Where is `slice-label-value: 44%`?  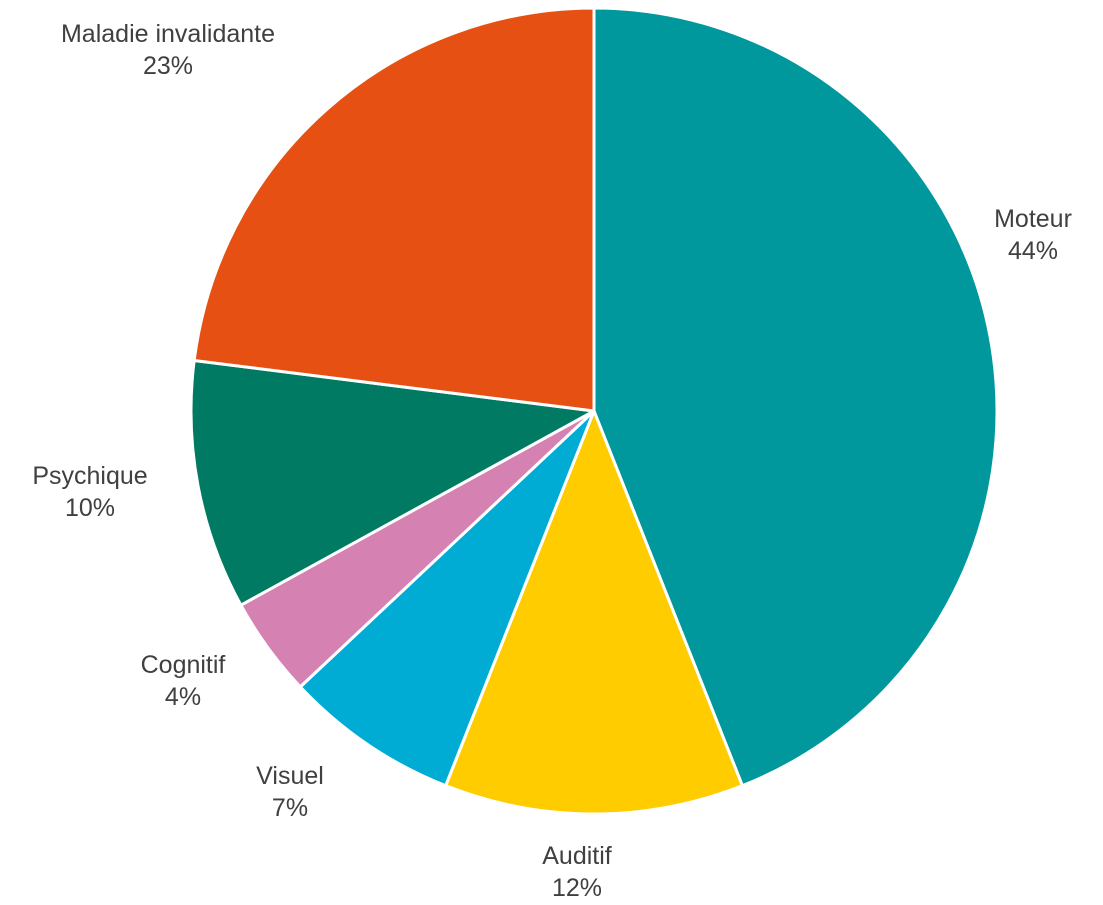
slice-label-value: 44% is located at coordinates (1033, 251).